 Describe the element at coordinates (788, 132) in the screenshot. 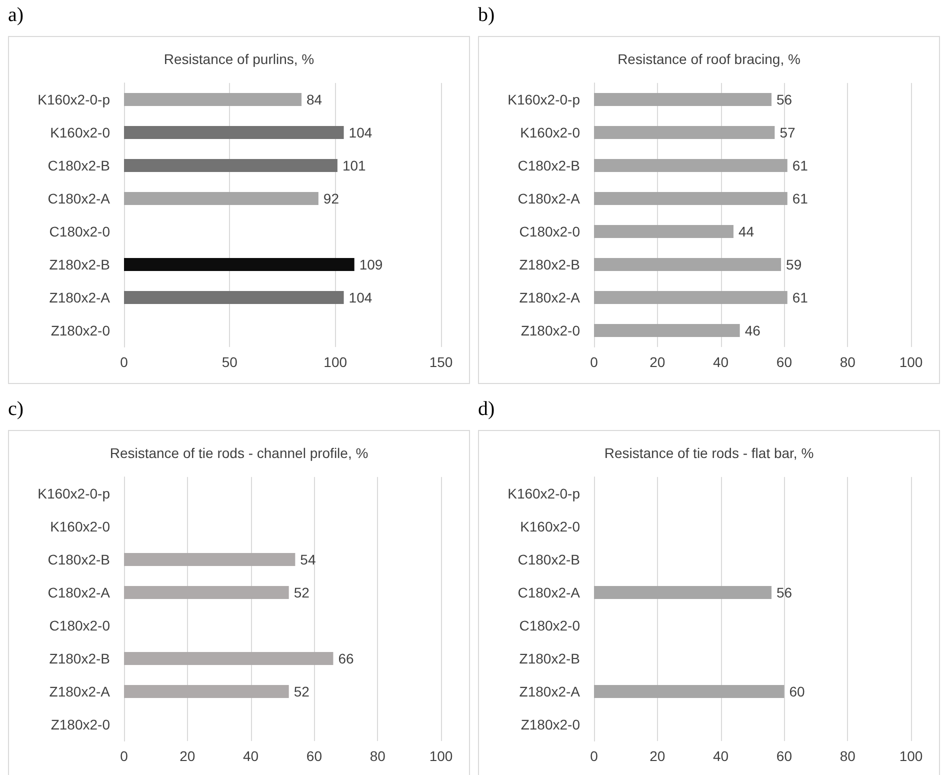

I see `data-label: 57` at that location.